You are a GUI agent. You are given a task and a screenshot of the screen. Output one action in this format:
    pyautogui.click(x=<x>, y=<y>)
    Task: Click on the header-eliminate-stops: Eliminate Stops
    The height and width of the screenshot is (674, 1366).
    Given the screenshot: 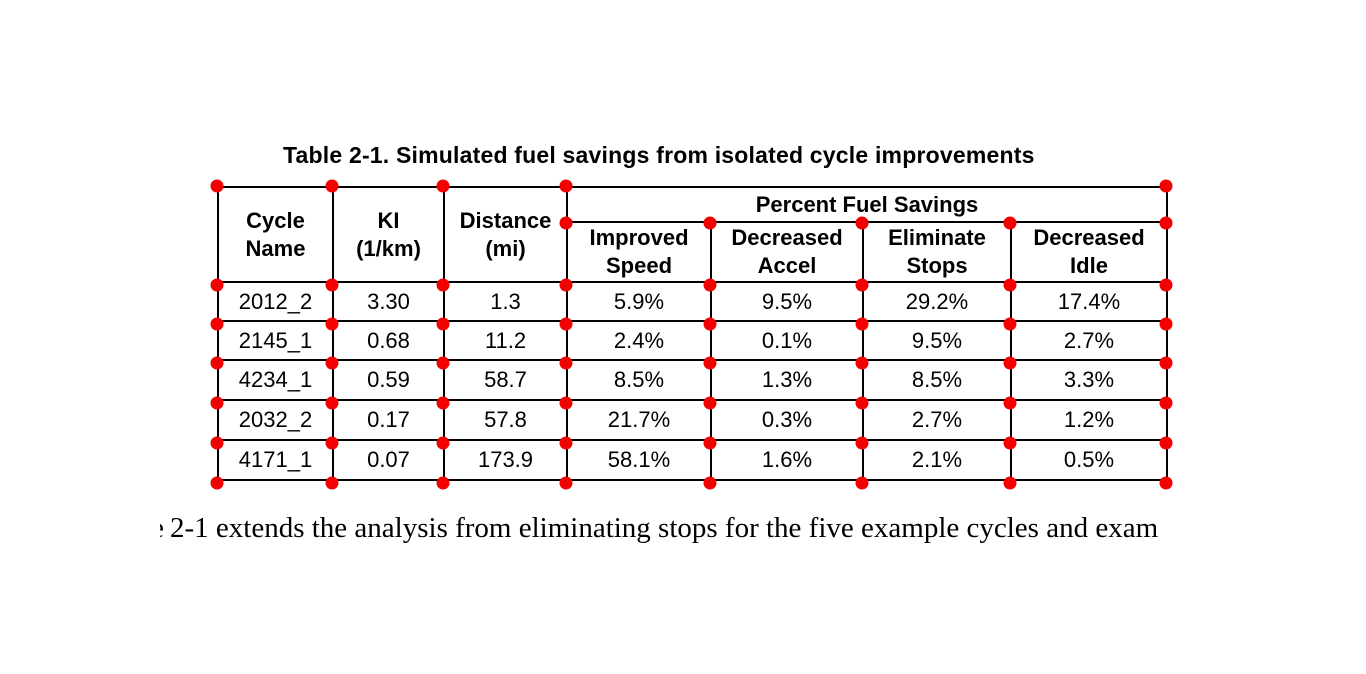 What is the action you would take?
    pyautogui.click(x=937, y=252)
    